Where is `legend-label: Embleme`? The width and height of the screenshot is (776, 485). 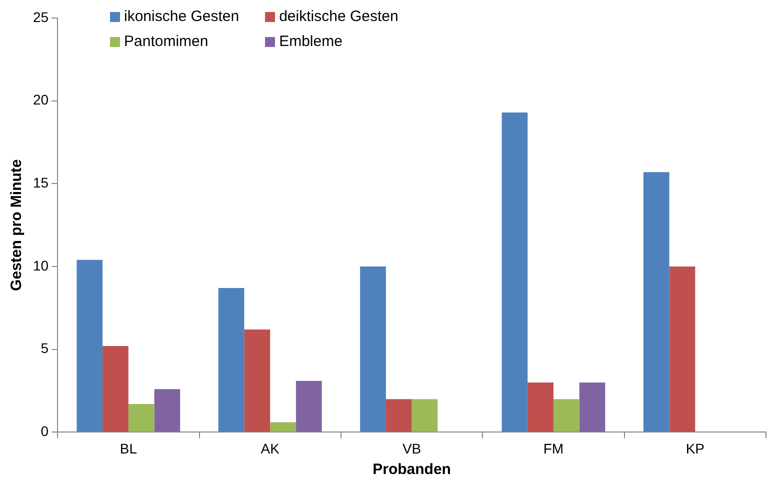
legend-label: Embleme is located at coordinates (310, 41).